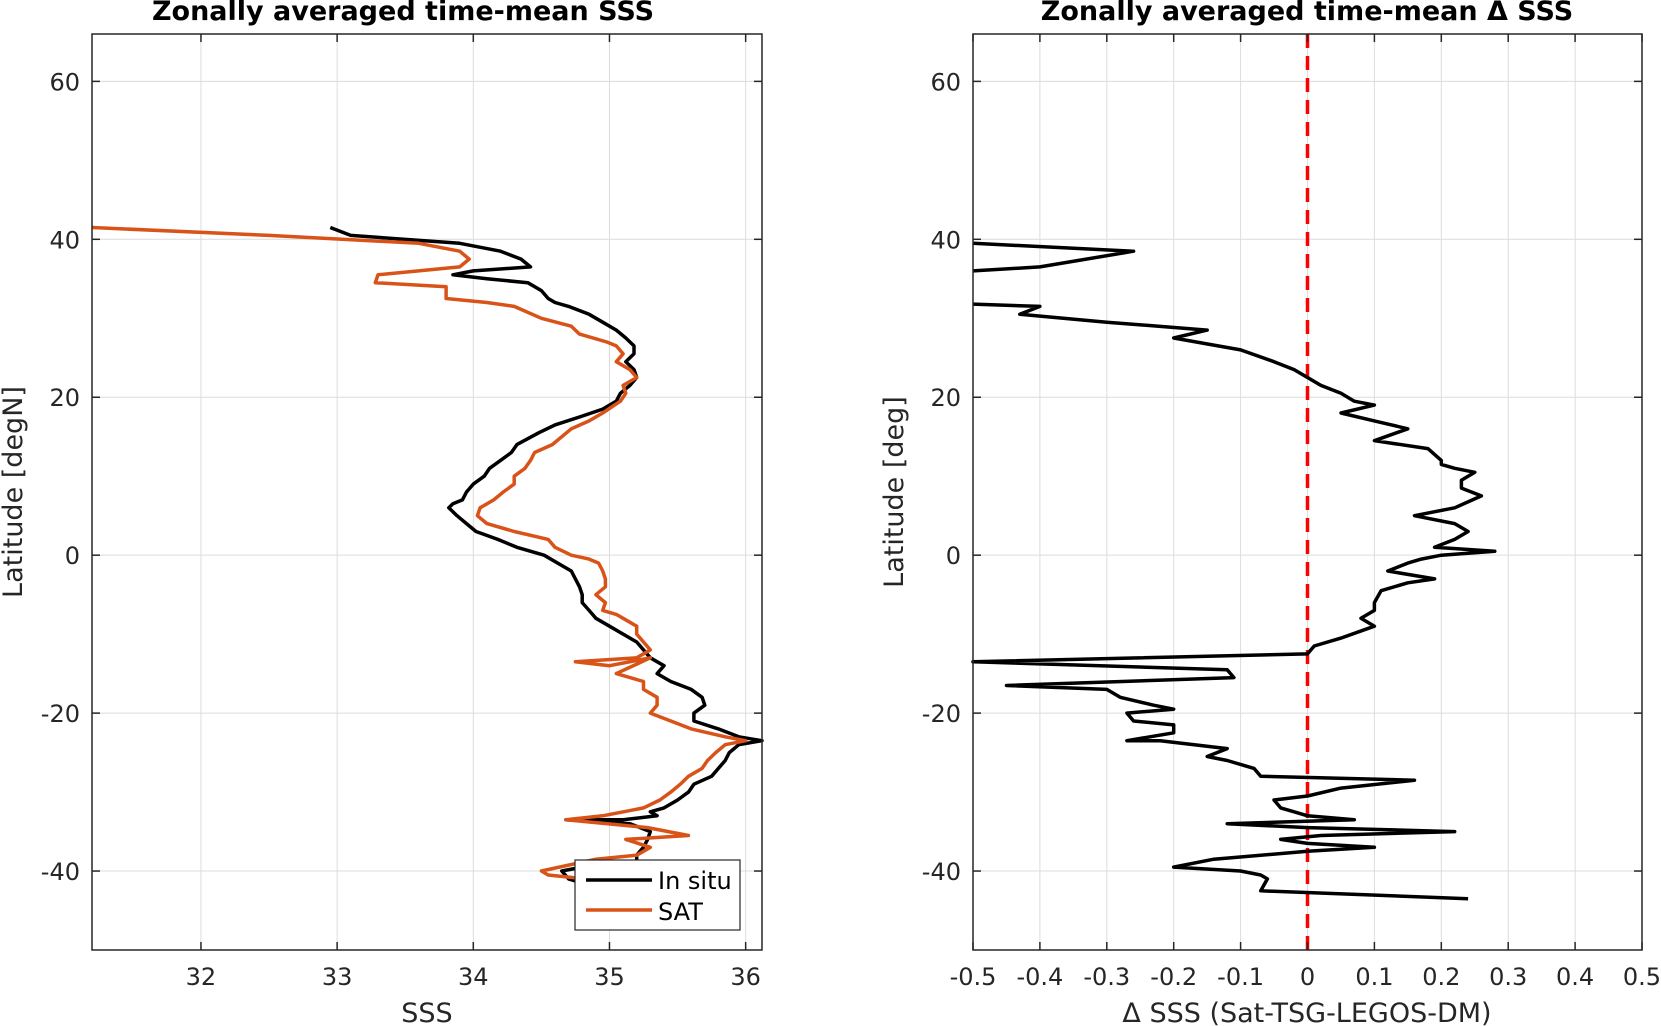 The image size is (1661, 1026). What do you see at coordinates (1106, 977) in the screenshot?
I see `right-x-tick-label: -0.3` at bounding box center [1106, 977].